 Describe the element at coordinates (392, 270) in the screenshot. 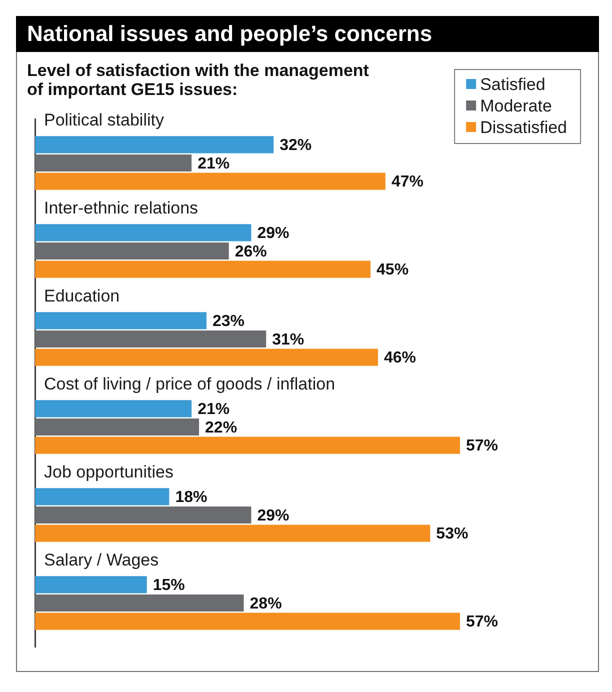

I see `data-label: 45%` at that location.